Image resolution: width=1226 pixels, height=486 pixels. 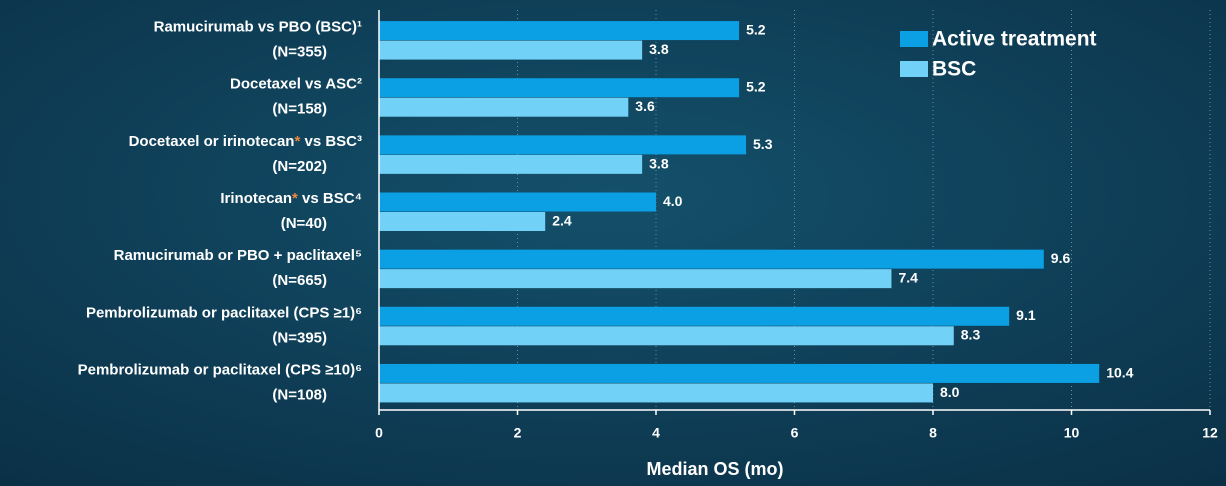 I want to click on category-label: Pembrolizumab or paclitaxel (CPS ≥10)⁶, so click(x=220, y=369).